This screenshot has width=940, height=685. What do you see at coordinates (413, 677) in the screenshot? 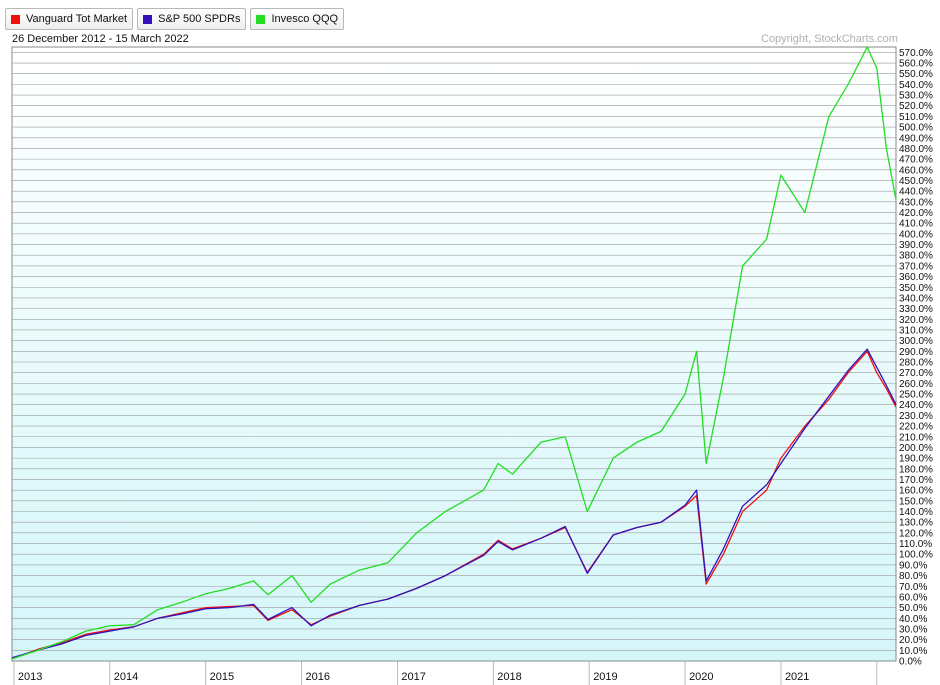
I see `x-tick-label: 2017` at bounding box center [413, 677].